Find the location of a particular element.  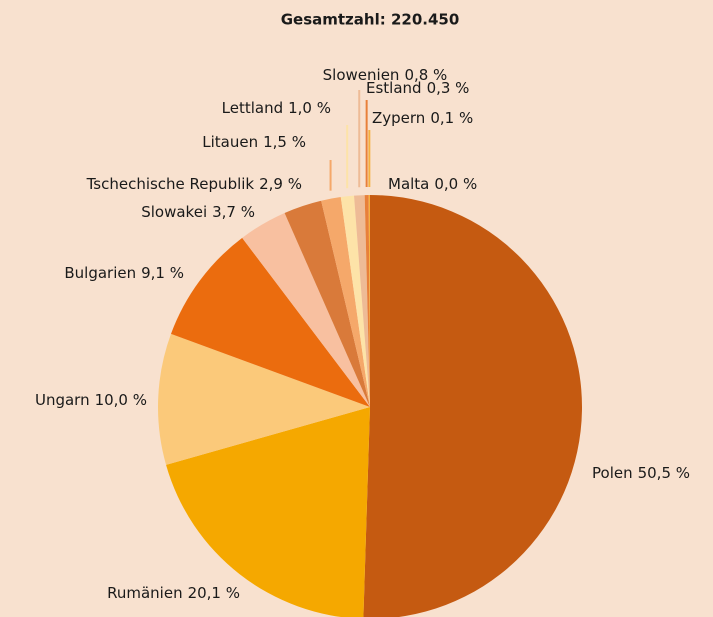

value-label: 0,3 % is located at coordinates (448, 88).